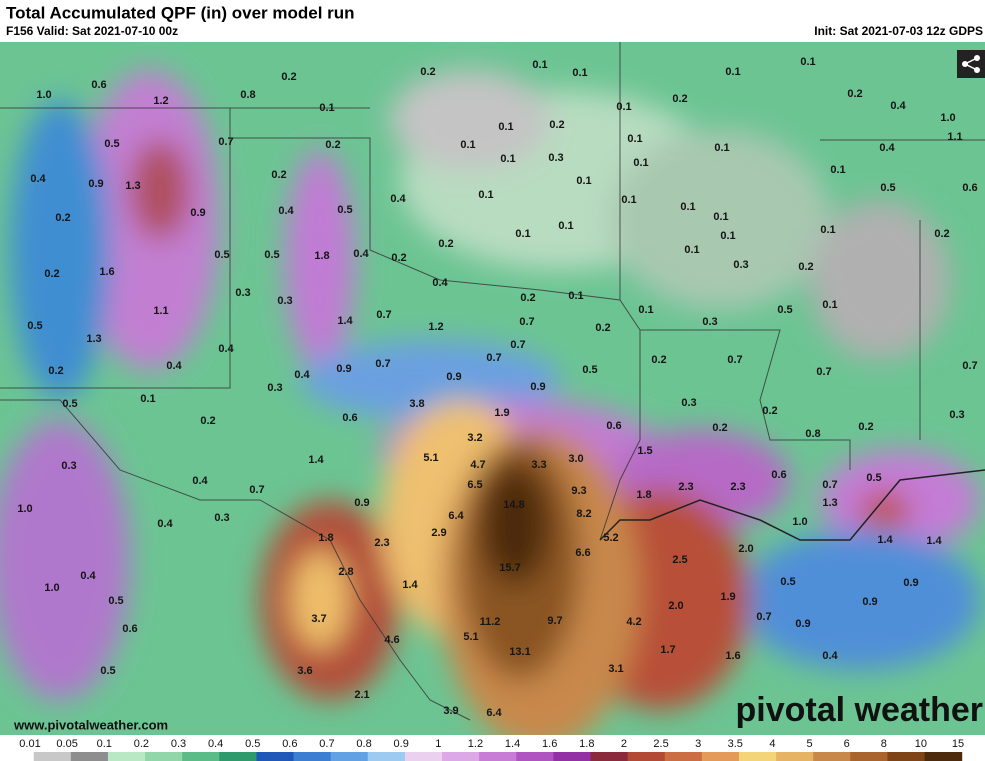 This screenshot has height=761, width=985. What do you see at coordinates (456, 516) in the screenshot?
I see `qpf-label: 6.4` at bounding box center [456, 516].